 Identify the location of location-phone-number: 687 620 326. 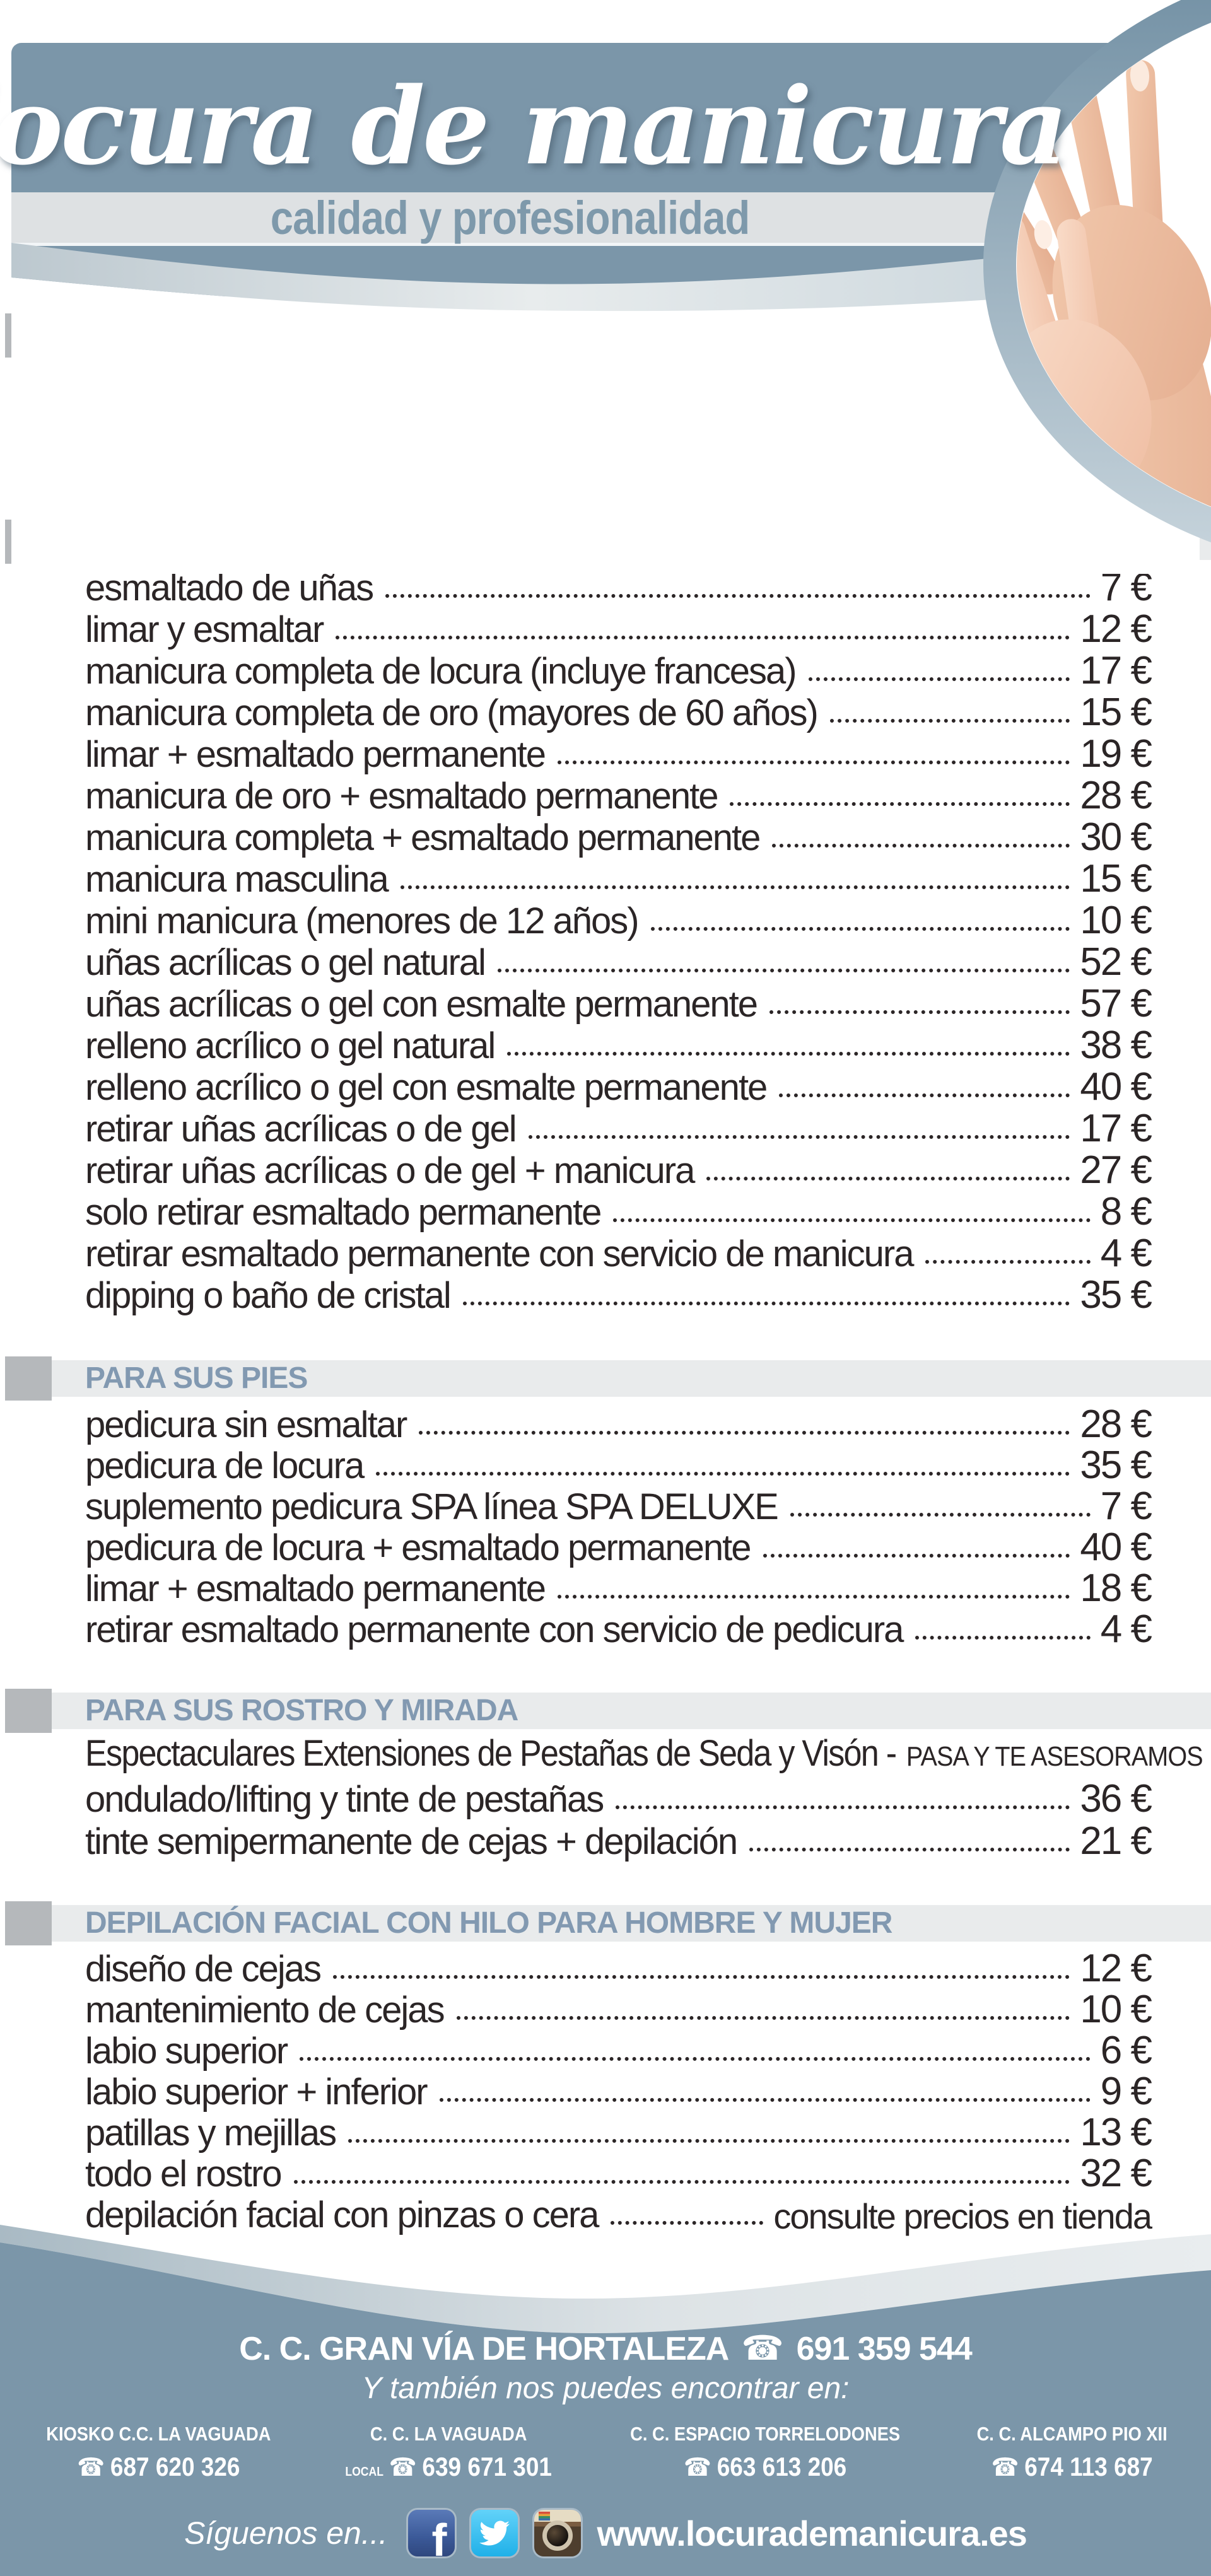
(175, 2466).